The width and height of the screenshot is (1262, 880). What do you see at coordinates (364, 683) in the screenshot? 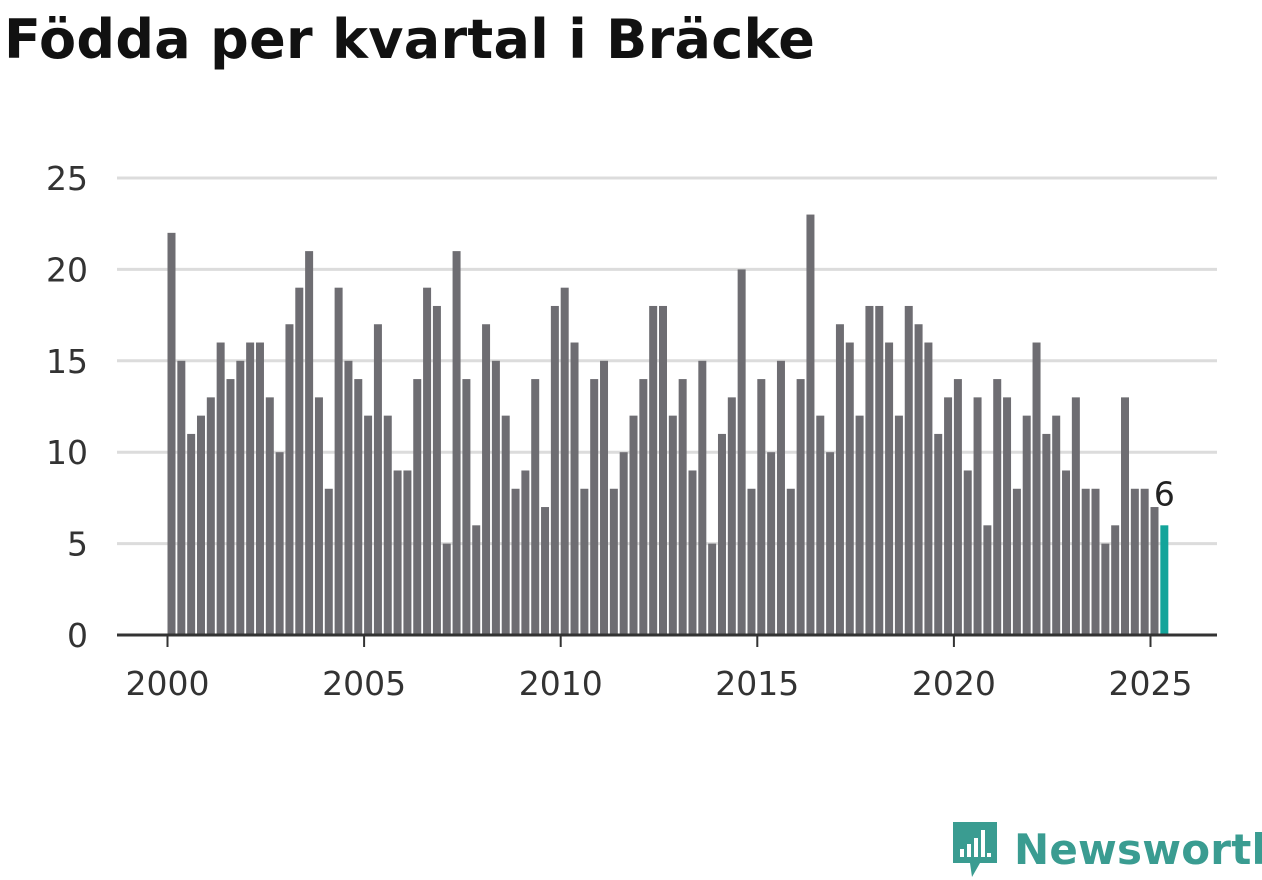
I see `x-tick-label: 2005` at bounding box center [364, 683].